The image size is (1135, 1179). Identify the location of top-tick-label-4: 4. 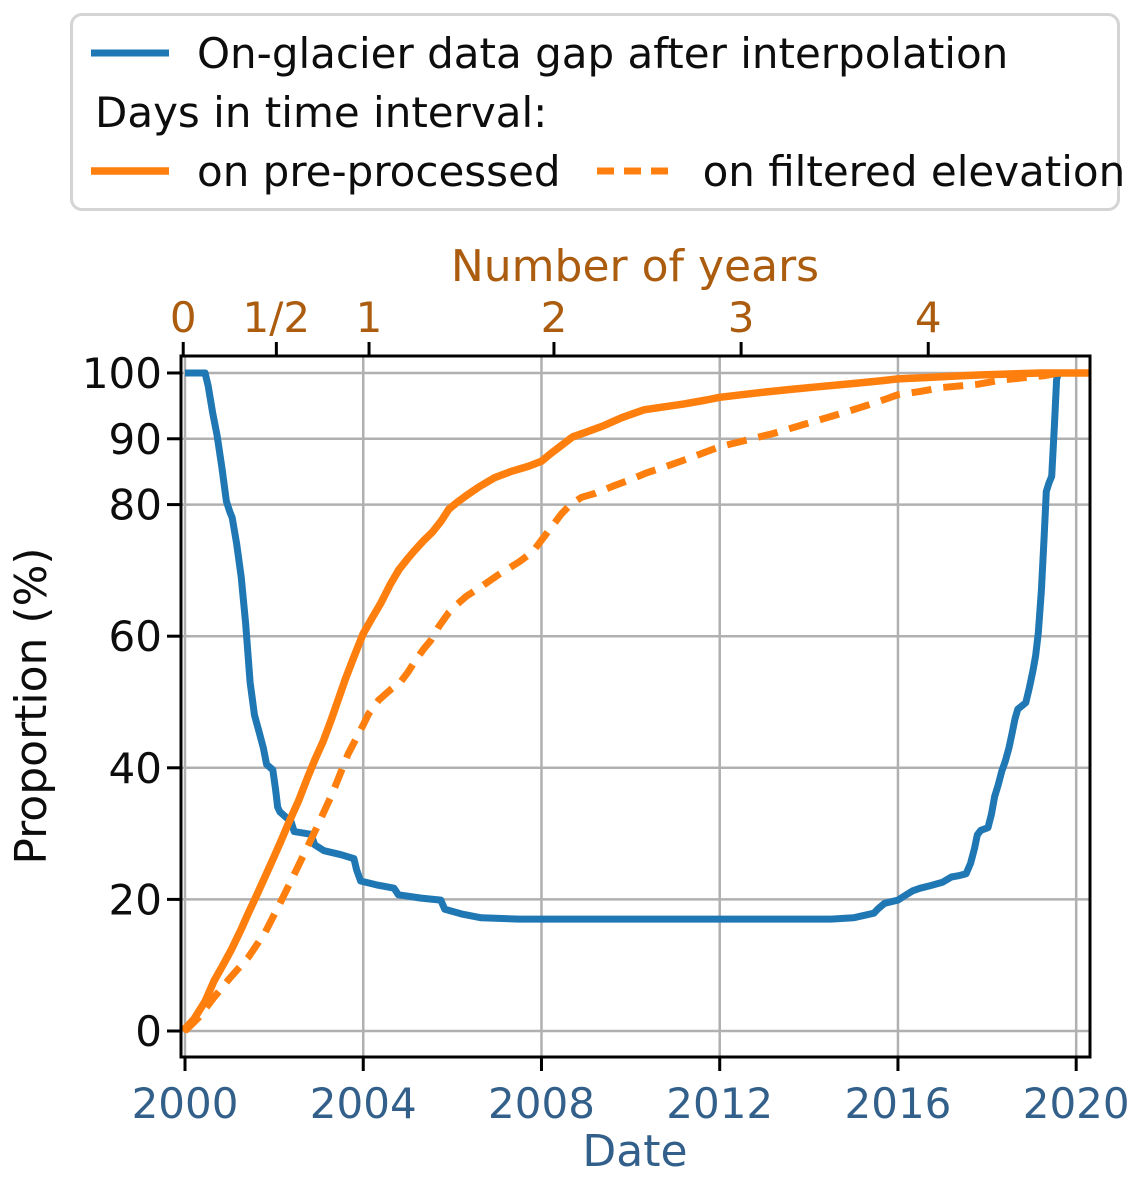
(928, 317).